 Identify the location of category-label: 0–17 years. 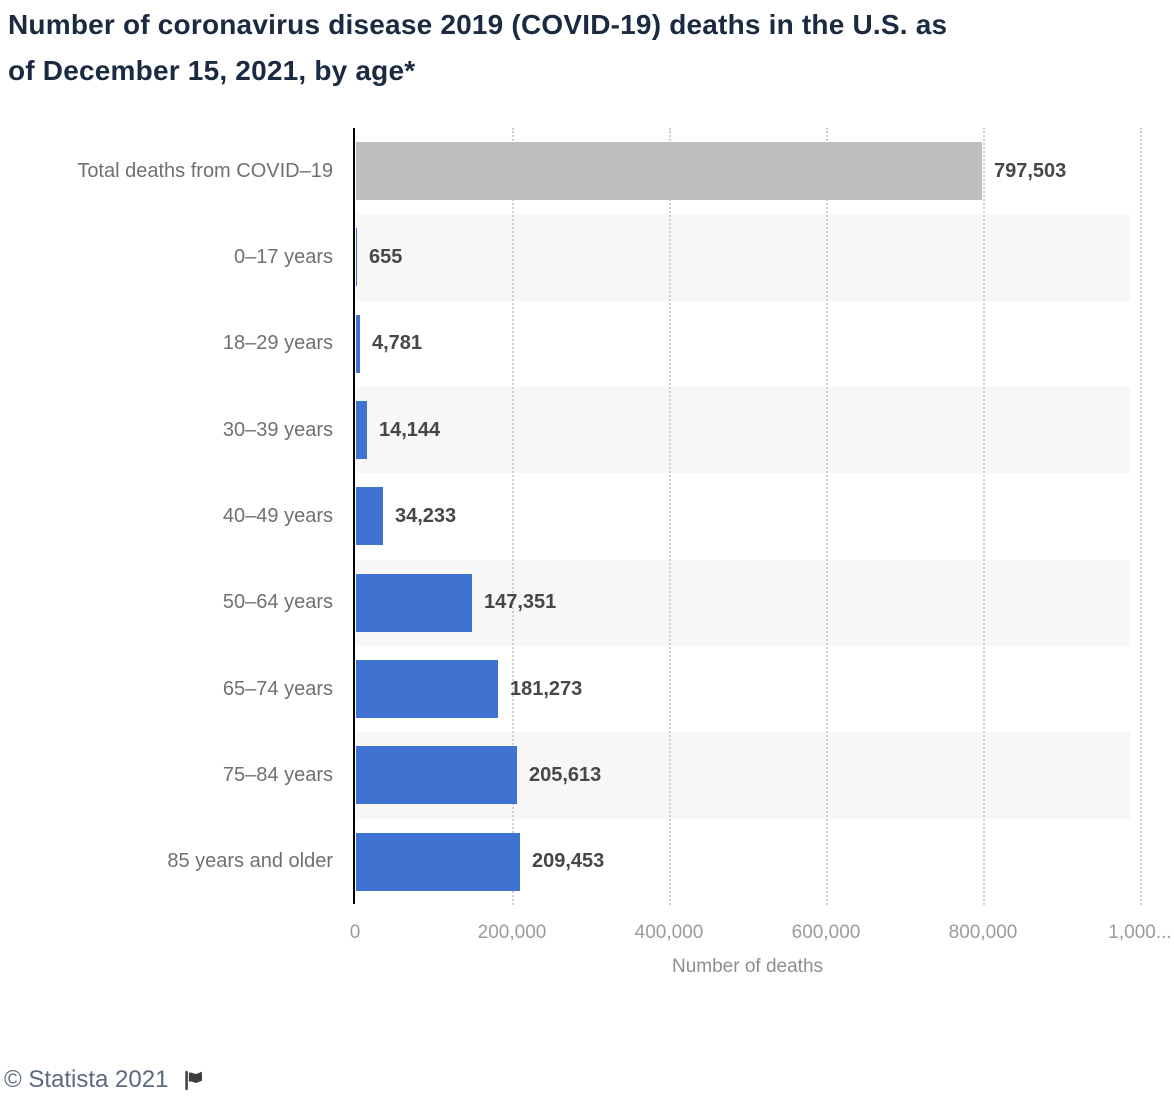
(283, 256).